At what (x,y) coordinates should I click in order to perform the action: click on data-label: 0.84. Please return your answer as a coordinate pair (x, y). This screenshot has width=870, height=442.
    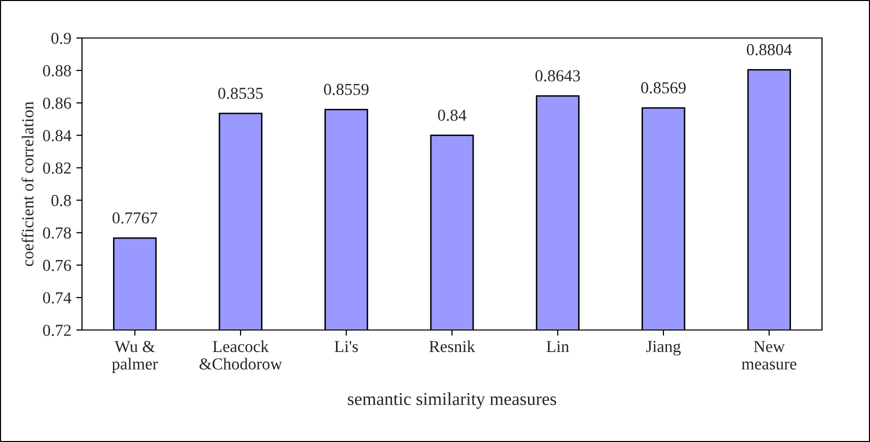
    Looking at the image, I should click on (452, 115).